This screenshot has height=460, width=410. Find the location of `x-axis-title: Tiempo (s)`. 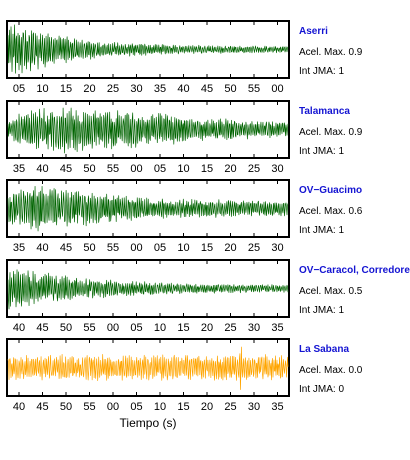

x-axis-title: Tiempo (s) is located at coordinates (148, 423).